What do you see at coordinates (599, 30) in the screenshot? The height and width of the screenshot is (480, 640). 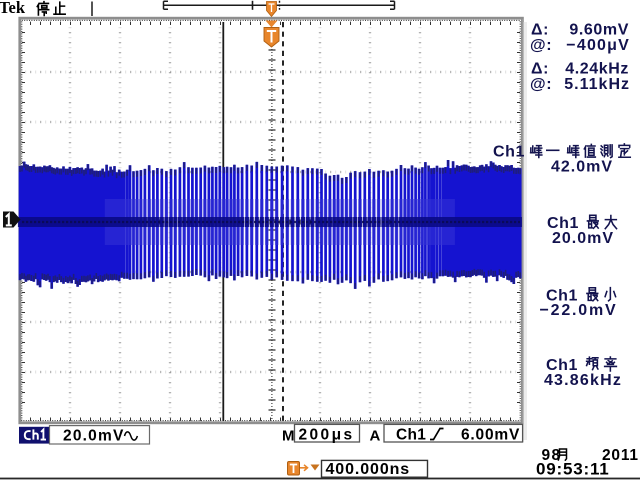 I see `svg-text: 9.60mV` at bounding box center [599, 30].